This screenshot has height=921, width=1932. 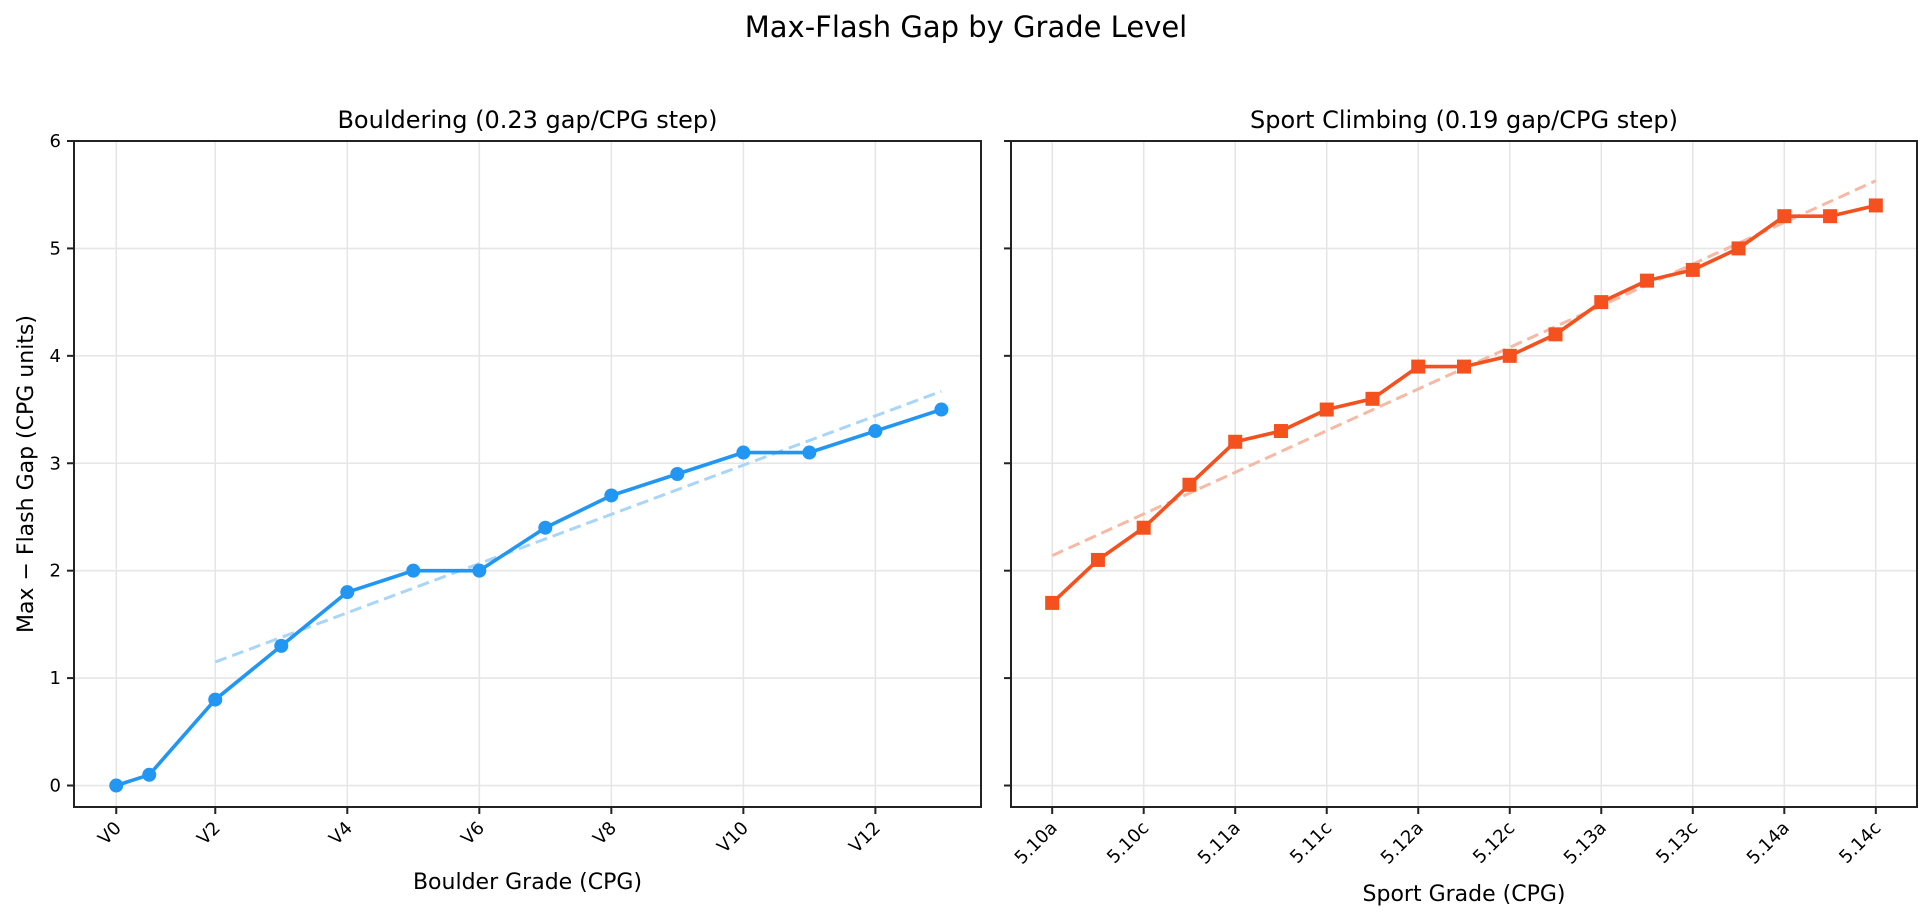 What do you see at coordinates (473, 834) in the screenshot?
I see `x-tick-label: V6` at bounding box center [473, 834].